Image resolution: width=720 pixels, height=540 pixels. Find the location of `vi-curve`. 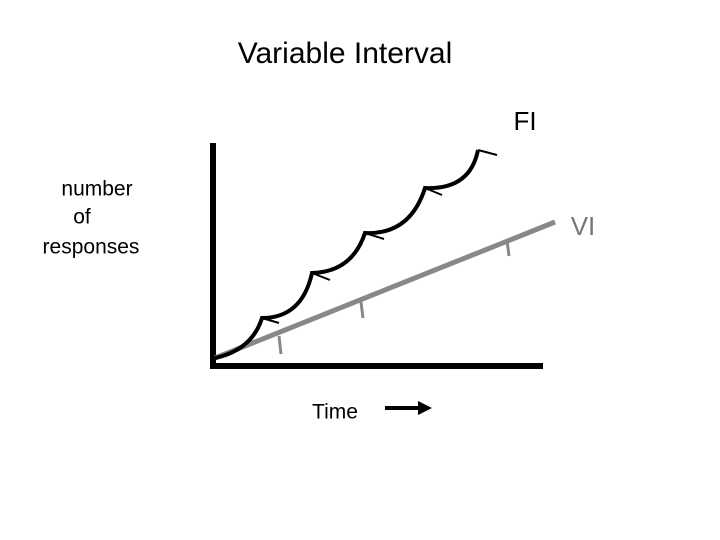

vi-curve is located at coordinates (385, 290).